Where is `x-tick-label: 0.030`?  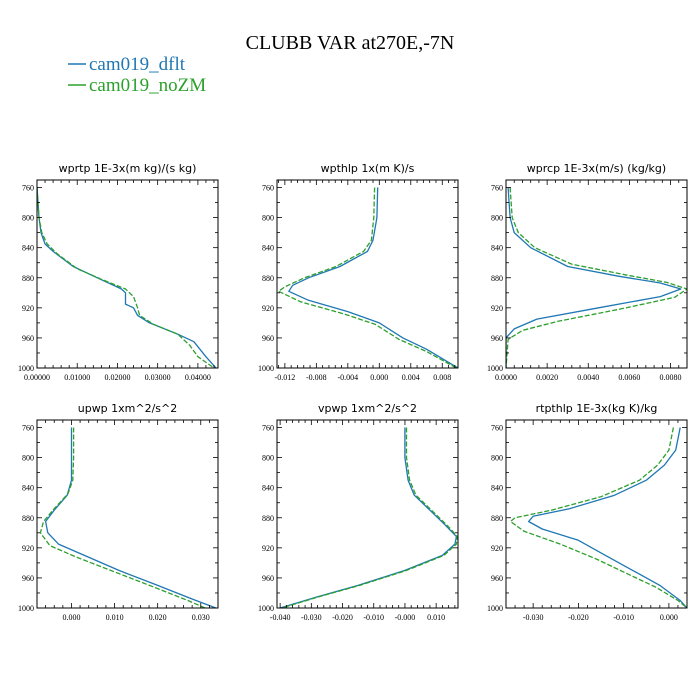
x-tick-label: 0.030 is located at coordinates (201, 617).